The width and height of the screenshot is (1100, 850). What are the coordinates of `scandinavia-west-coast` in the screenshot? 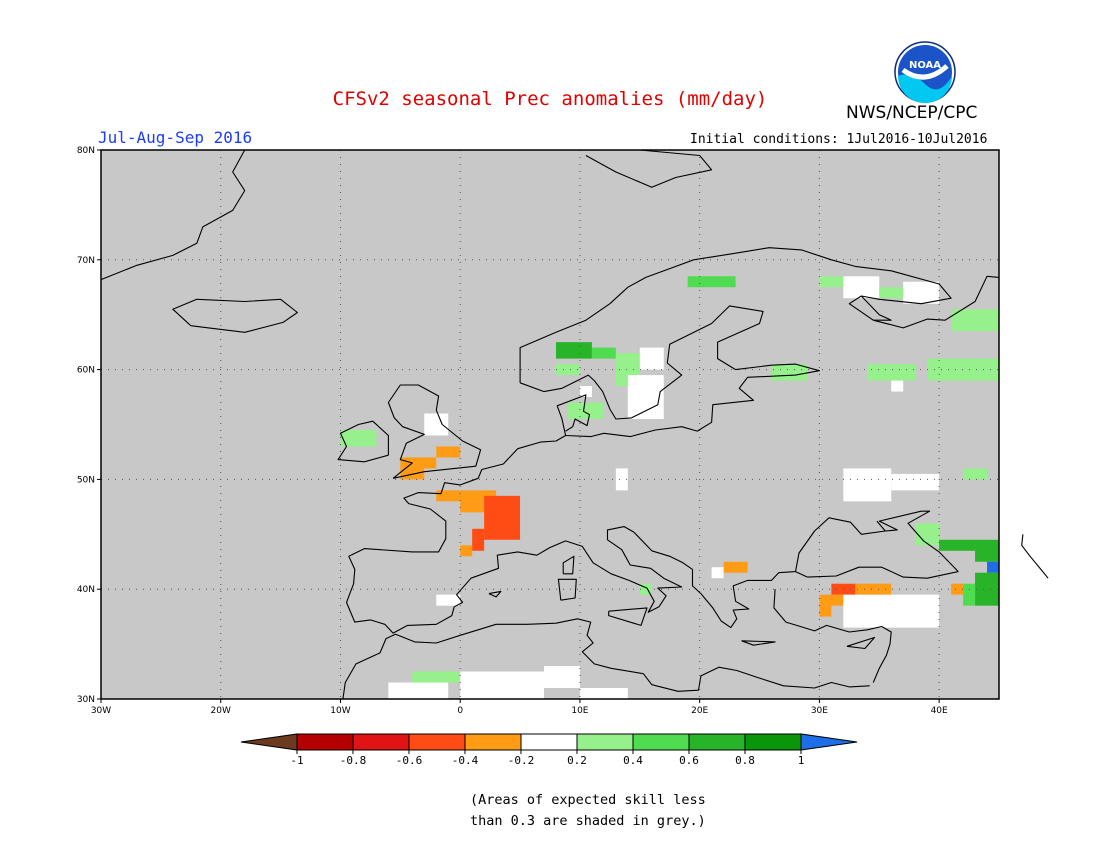 It's located at (759, 315).